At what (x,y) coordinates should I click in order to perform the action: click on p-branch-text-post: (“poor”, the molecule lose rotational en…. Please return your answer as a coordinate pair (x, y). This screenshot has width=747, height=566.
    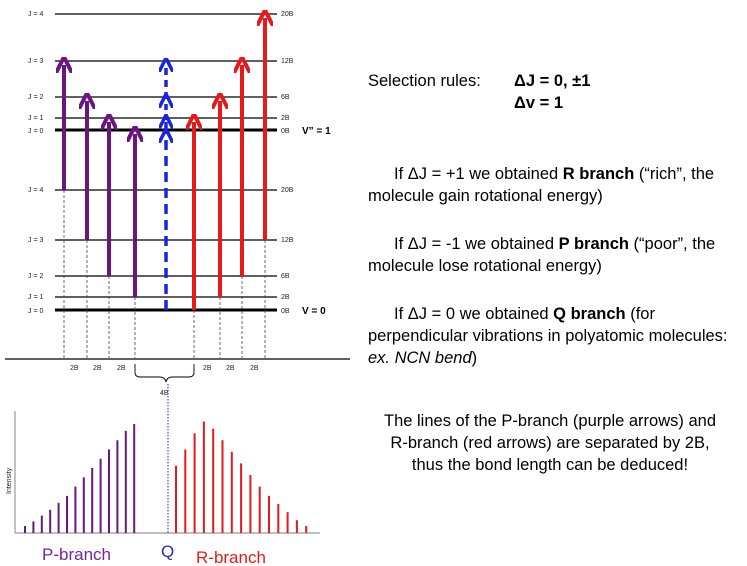
    Looking at the image, I should click on (542, 255).